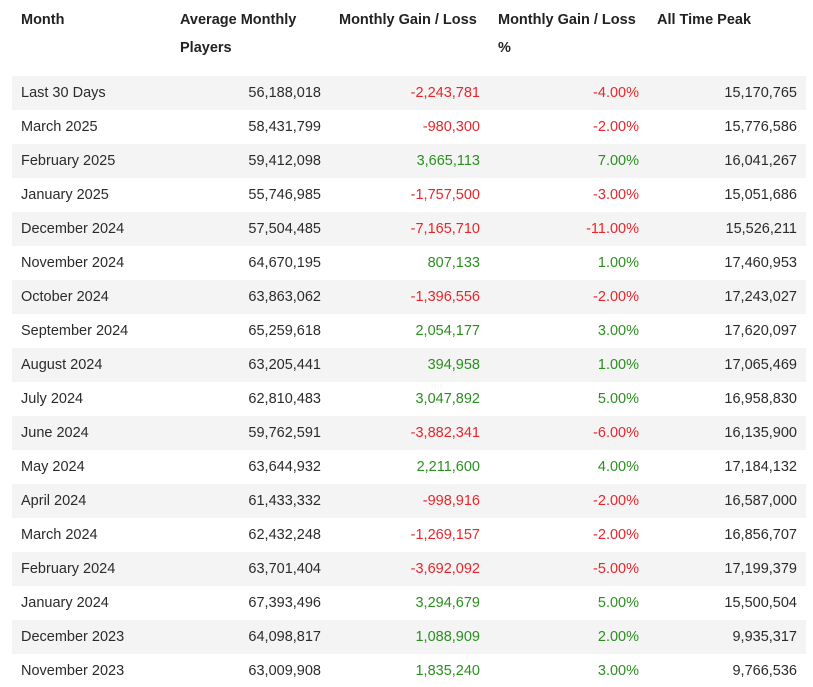 This screenshot has width=813, height=687. I want to click on cell-all-time-peak: 15,500,504, so click(727, 603).